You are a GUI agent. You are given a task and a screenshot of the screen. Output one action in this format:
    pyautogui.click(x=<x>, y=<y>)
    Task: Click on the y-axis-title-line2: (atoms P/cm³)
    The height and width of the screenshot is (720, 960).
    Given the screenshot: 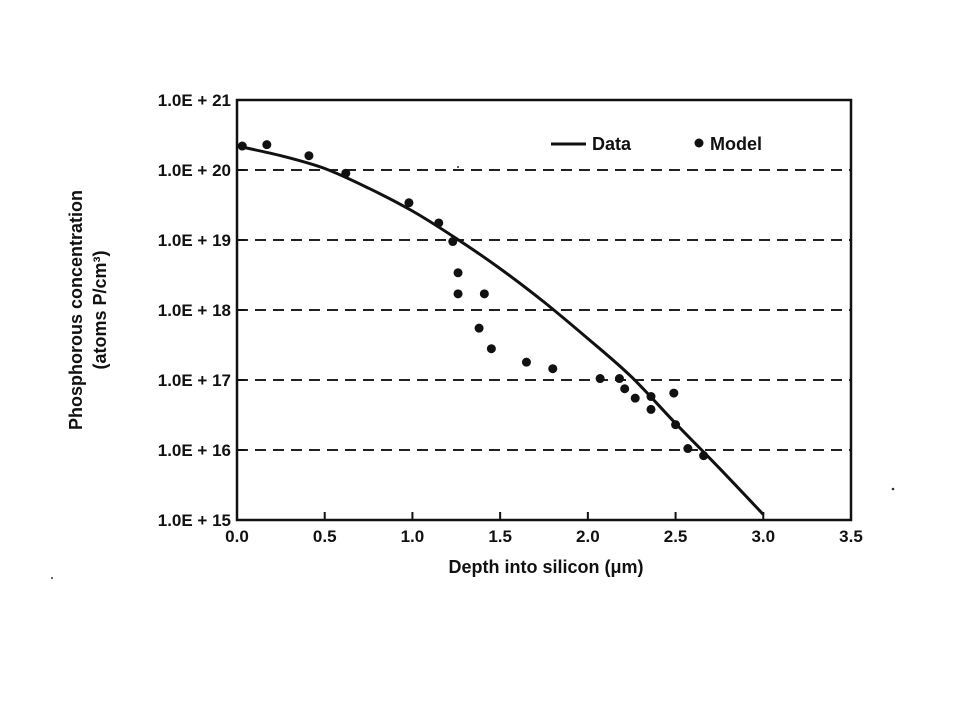 What is the action you would take?
    pyautogui.click(x=100, y=309)
    